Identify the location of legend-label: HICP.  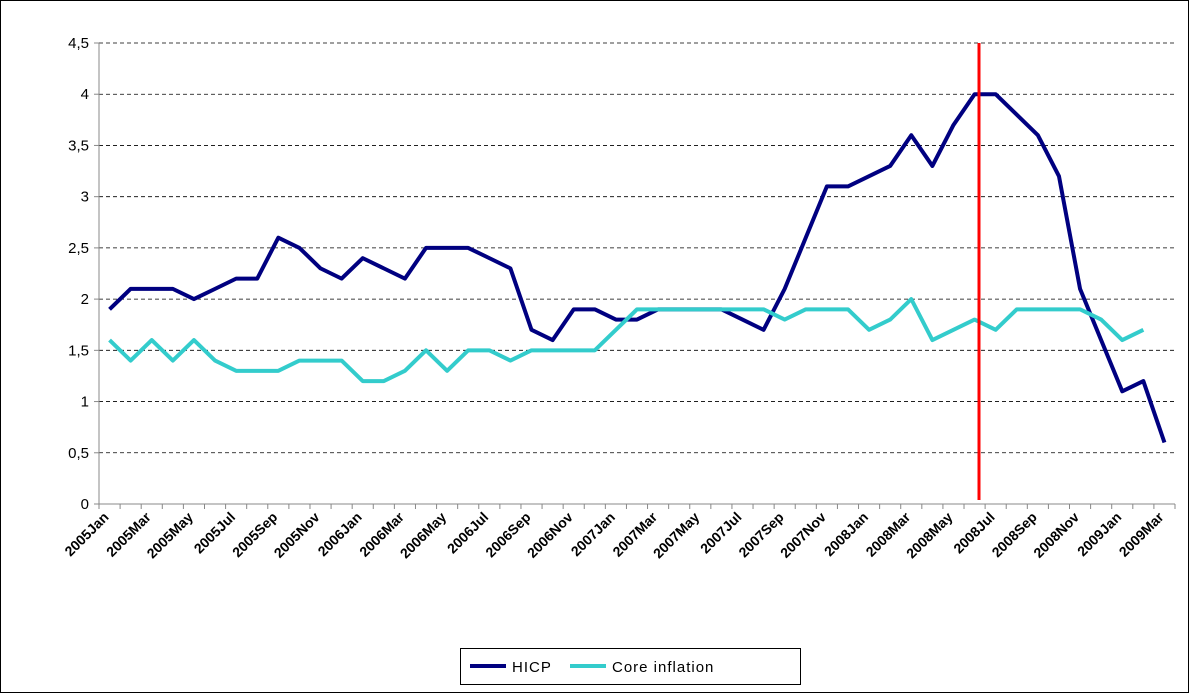
(532, 667).